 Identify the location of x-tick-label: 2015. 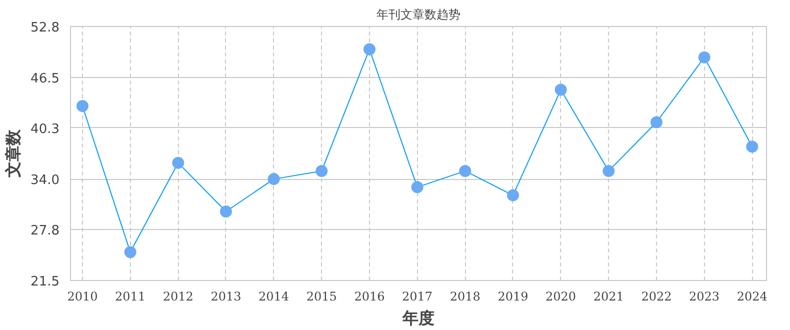
(321, 297).